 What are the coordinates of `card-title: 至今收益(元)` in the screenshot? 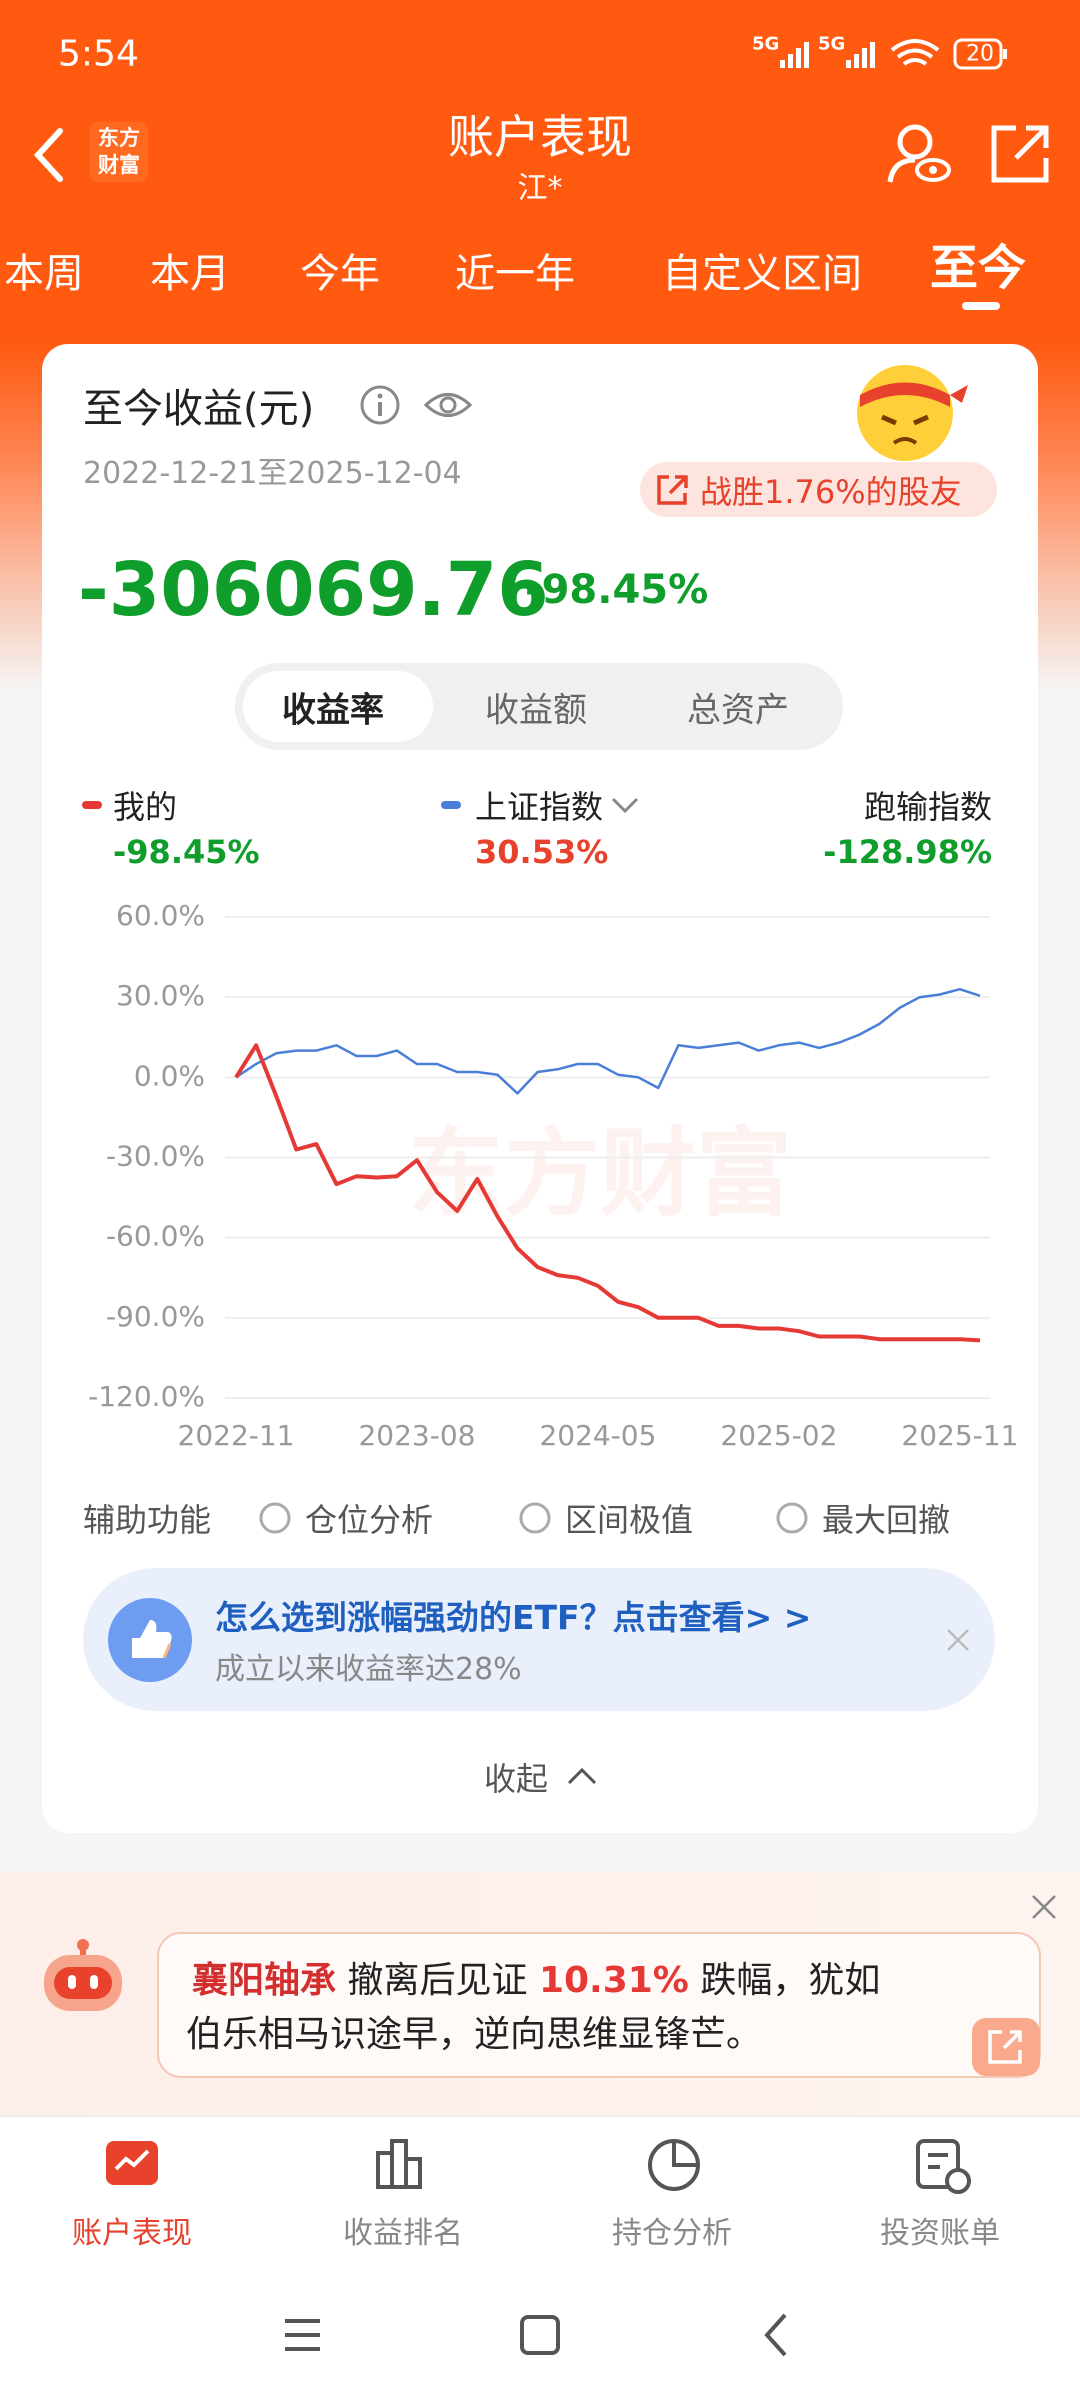 It's located at (199, 409).